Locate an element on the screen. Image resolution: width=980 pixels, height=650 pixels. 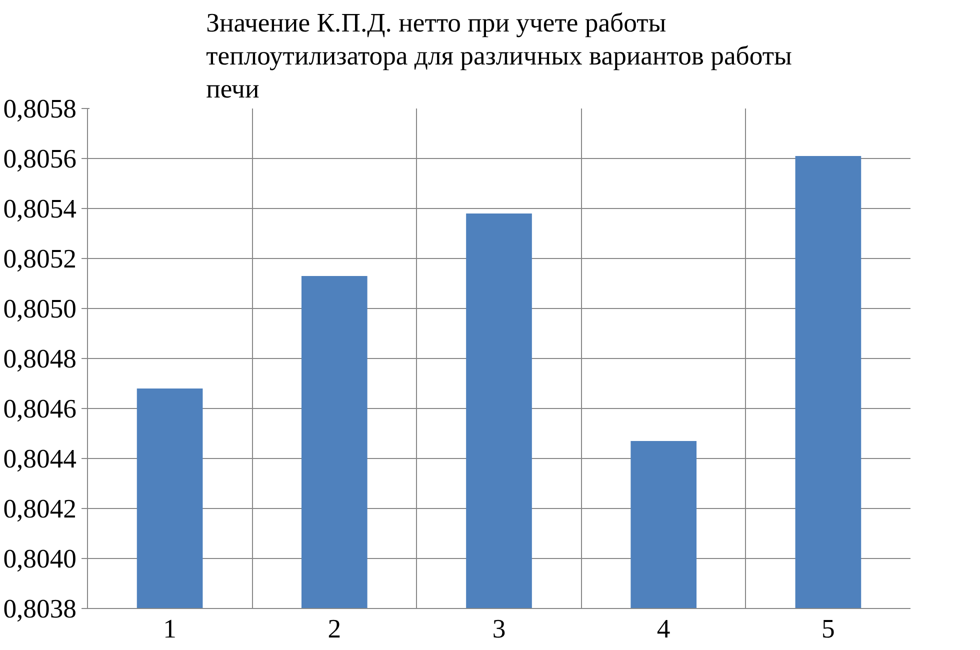
y-tick-label: 0,8058 is located at coordinates (40, 109).